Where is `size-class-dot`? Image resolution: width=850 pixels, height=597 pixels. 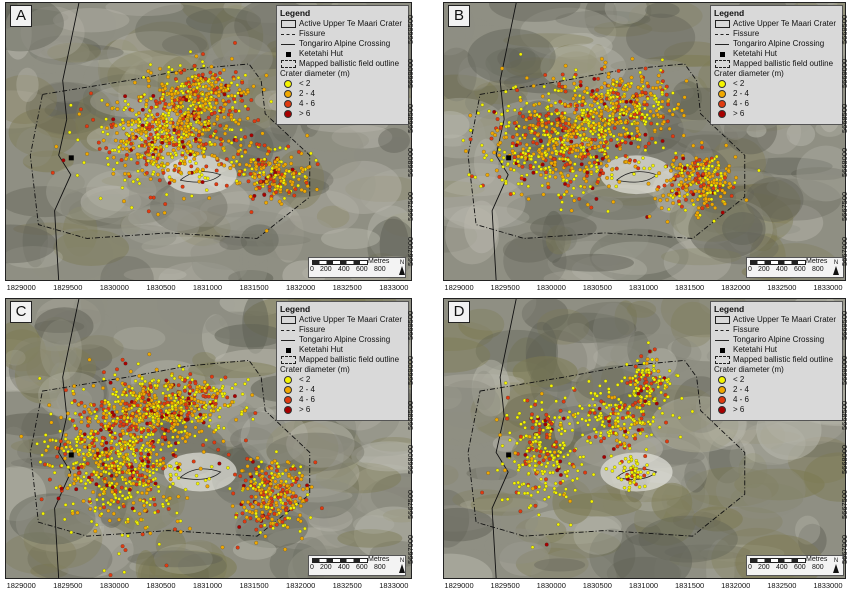 size-class-dot is located at coordinates (288, 114).